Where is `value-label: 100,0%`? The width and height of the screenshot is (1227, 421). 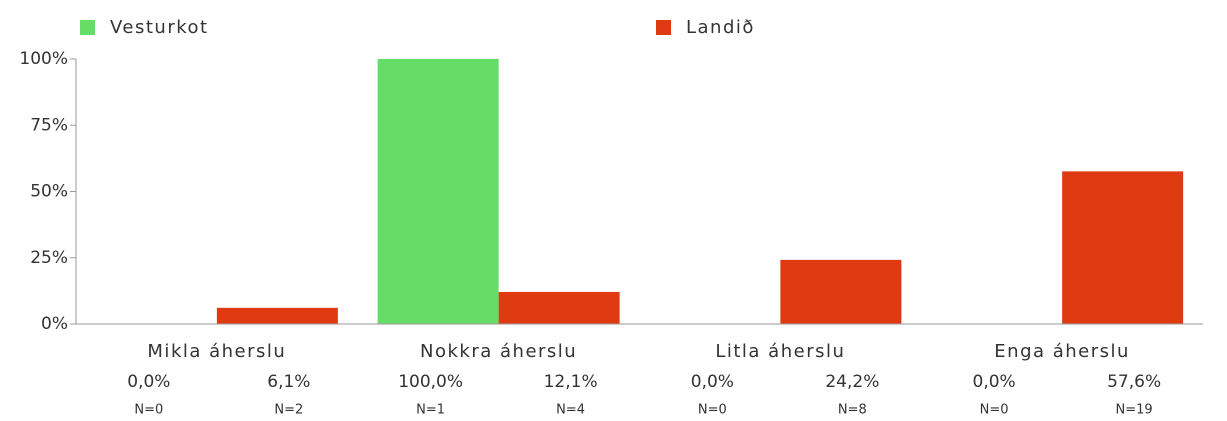 value-label: 100,0% is located at coordinates (430, 382).